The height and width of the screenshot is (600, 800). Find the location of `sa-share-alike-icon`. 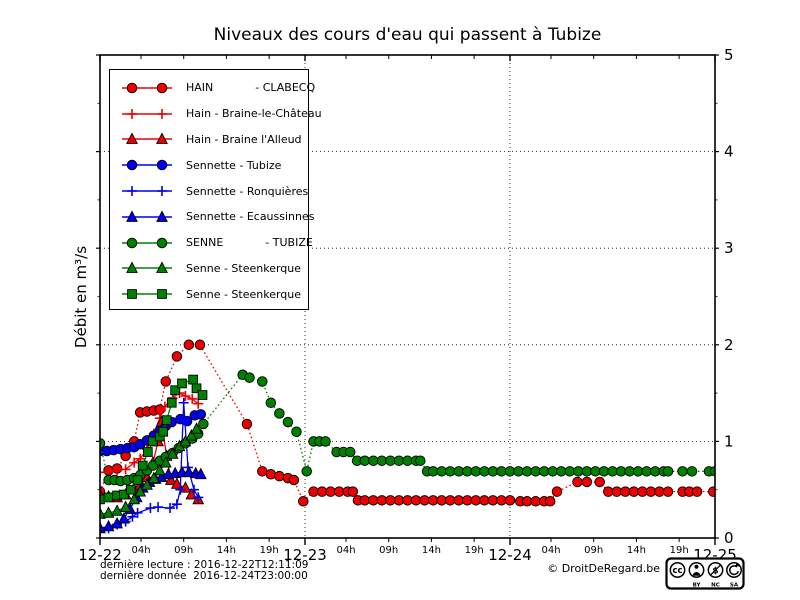

sa-share-alike-icon is located at coordinates (734, 570).